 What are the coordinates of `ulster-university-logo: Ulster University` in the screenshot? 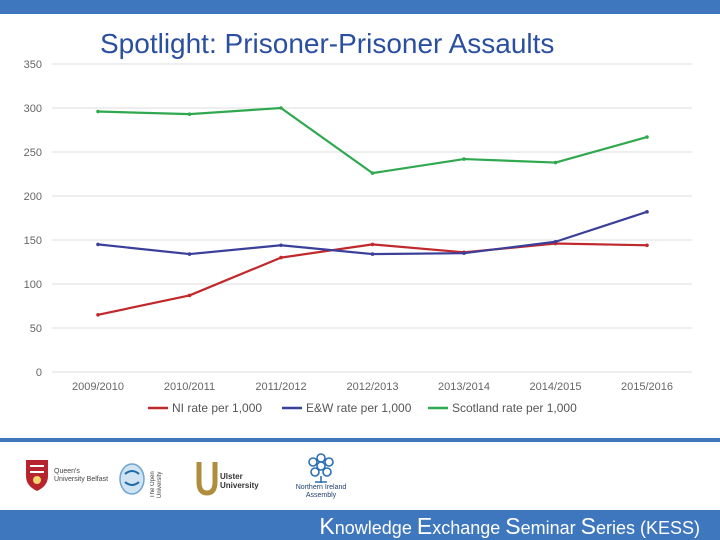 It's located at (231, 480).